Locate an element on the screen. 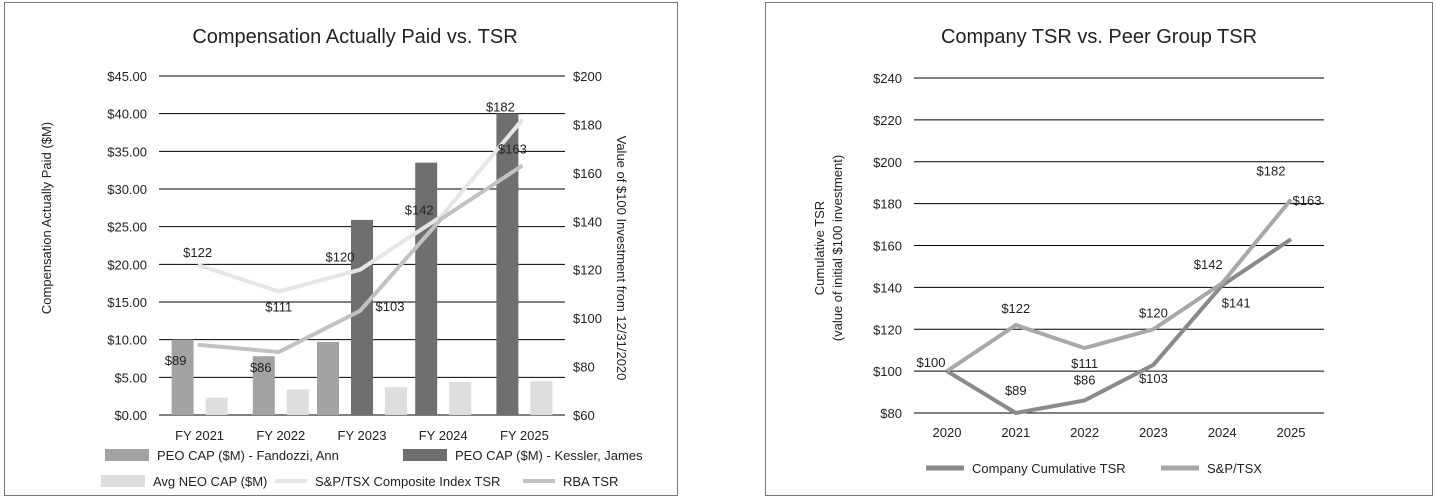 The width and height of the screenshot is (1436, 498). y-tick-label: $15.00 is located at coordinates (127, 302).